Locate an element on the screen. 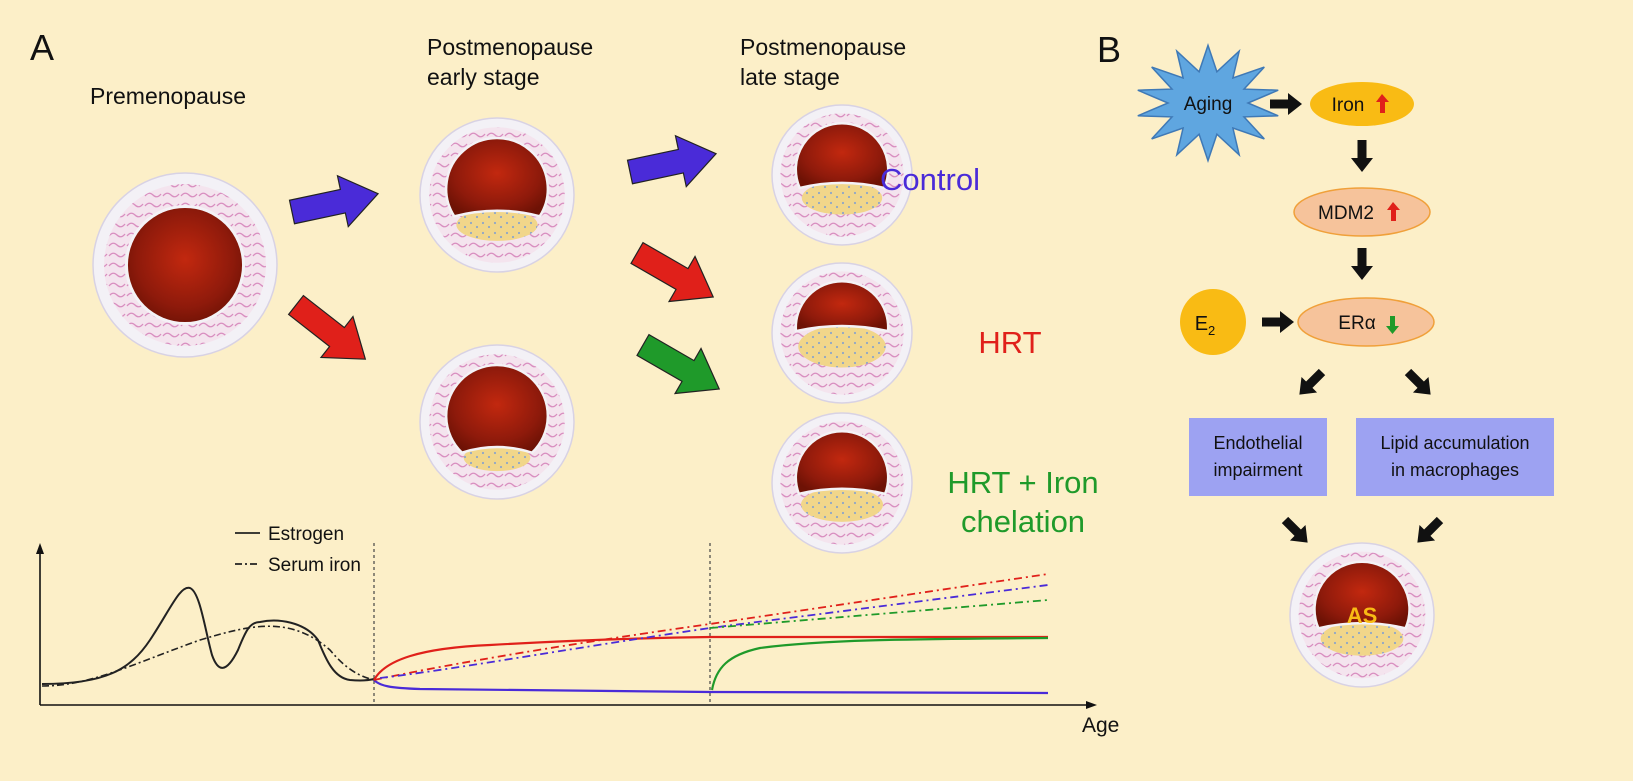 This screenshot has width=1633, height=781. er-alpha-ellipse is located at coordinates (1366, 322).